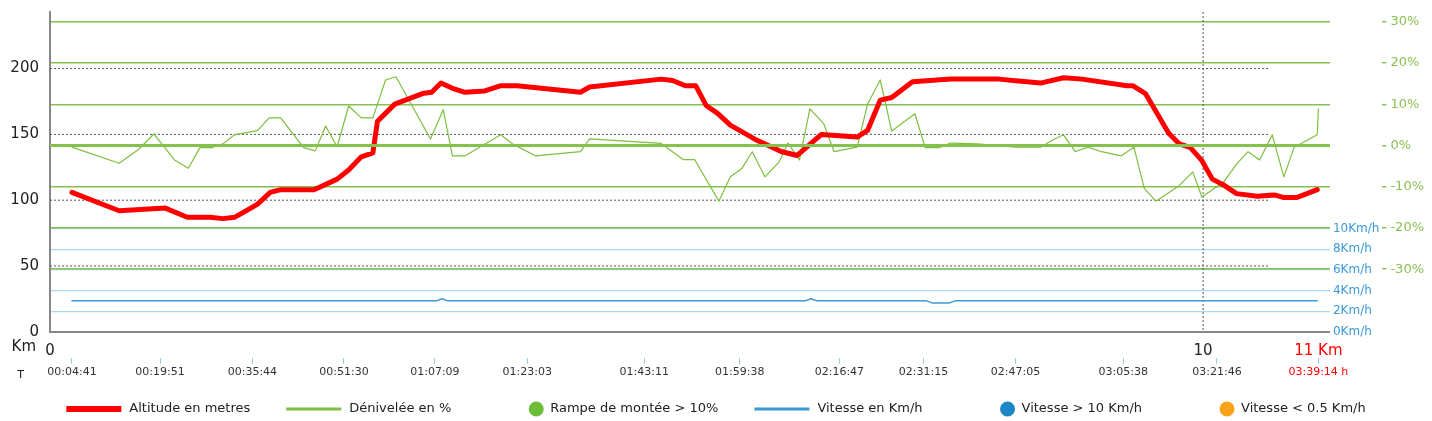 The height and width of the screenshot is (421, 1432). Describe the element at coordinates (1407, 268) in the screenshot. I see `y2-tick-label: -30%` at that location.